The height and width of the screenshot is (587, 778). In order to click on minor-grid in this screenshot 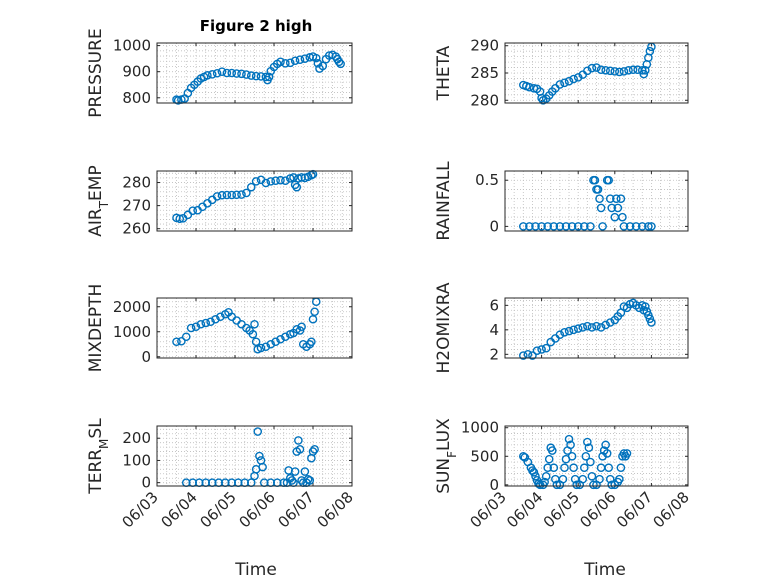, I will do `click(596, 73)`.